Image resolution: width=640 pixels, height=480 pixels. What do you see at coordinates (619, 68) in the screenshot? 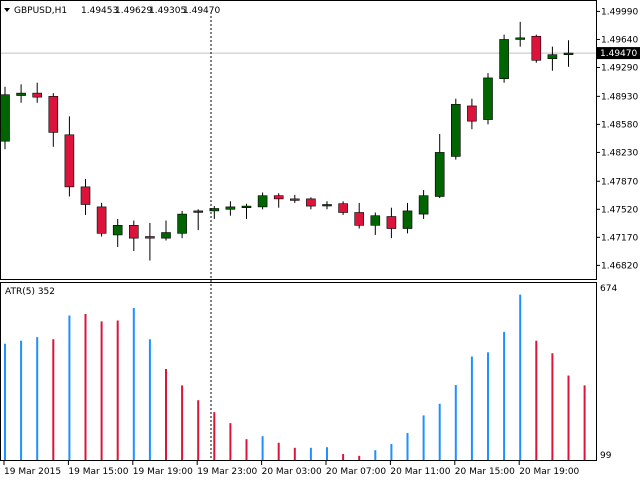
I see `price-tick-label: 1.49290` at bounding box center [619, 68].